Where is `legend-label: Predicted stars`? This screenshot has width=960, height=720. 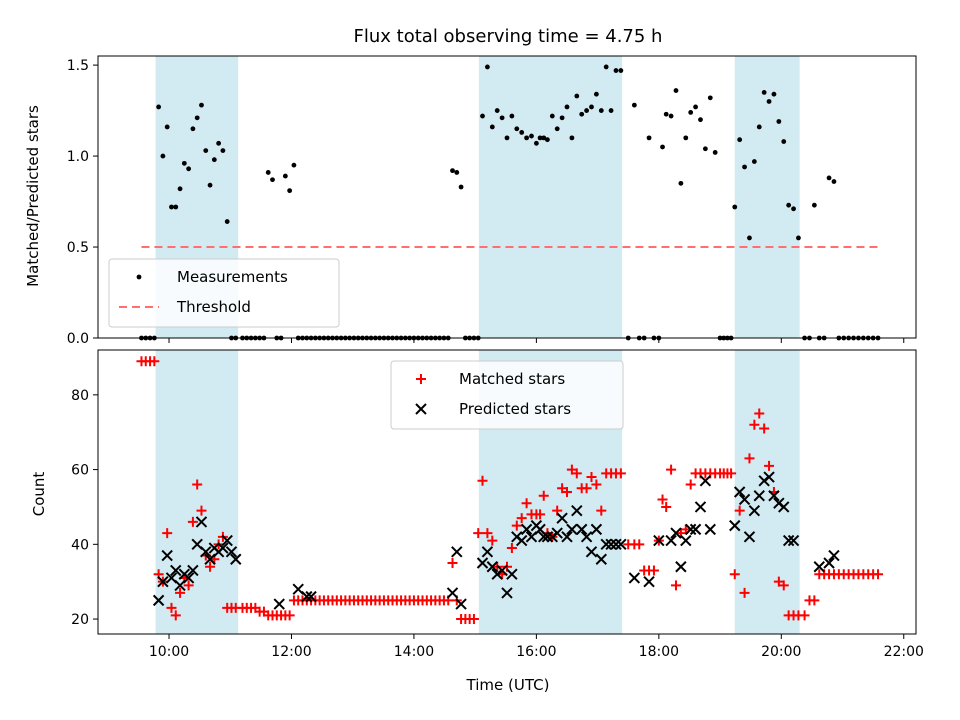
legend-label: Predicted stars is located at coordinates (515, 409).